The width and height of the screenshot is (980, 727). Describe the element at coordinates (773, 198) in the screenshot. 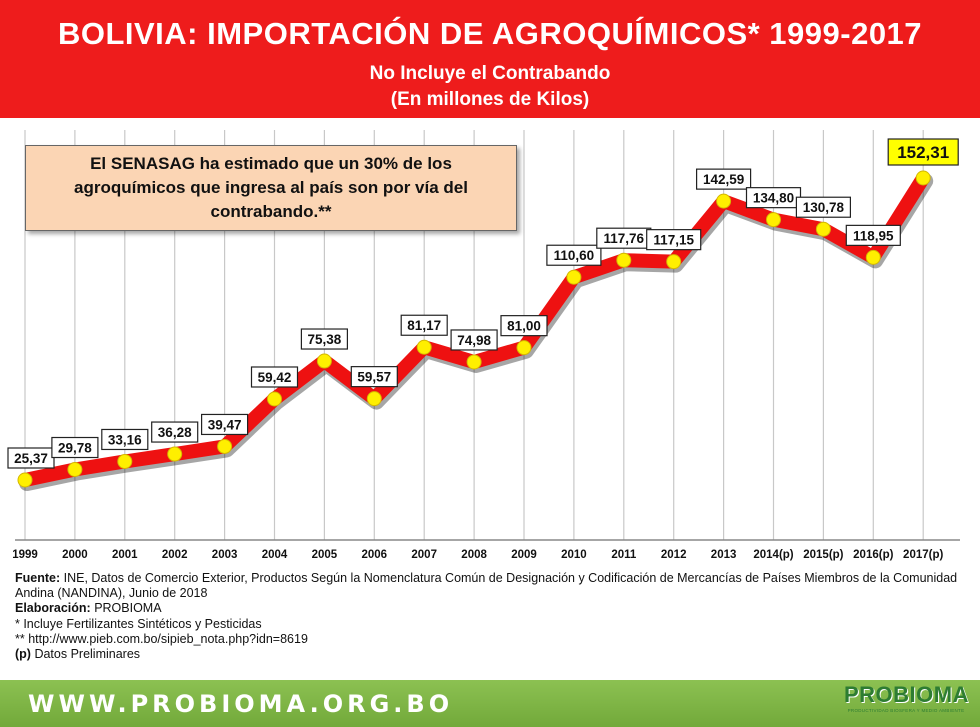

I see `data-label: 134,80` at that location.